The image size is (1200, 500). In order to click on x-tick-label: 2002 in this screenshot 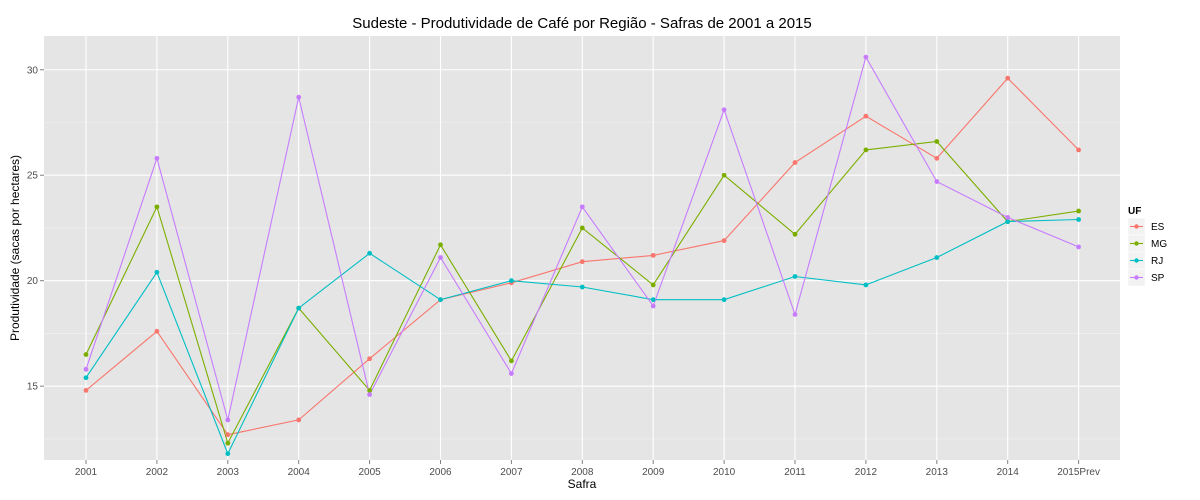, I will do `click(157, 472)`.